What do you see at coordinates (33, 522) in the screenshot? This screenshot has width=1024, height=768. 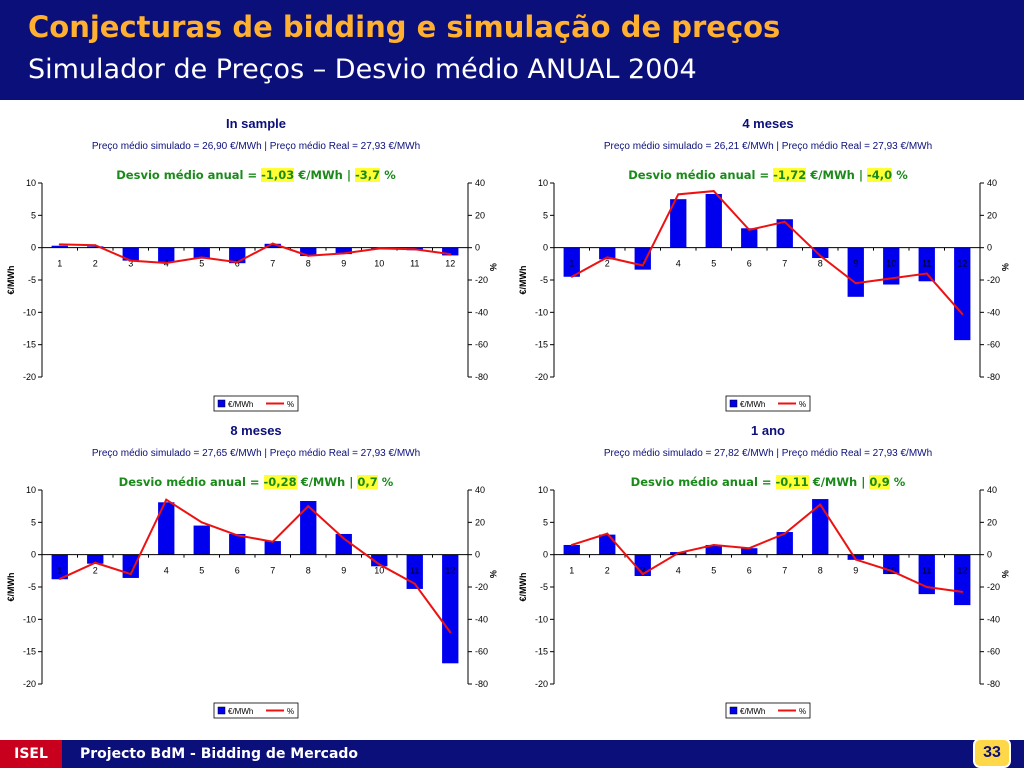 I see `y-tick-label: 5` at bounding box center [33, 522].